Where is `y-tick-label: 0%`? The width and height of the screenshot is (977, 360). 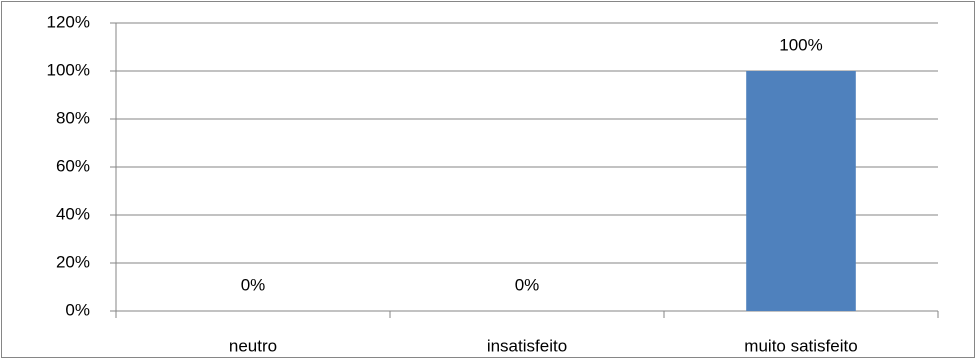
y-tick-label: 0% is located at coordinates (77, 309).